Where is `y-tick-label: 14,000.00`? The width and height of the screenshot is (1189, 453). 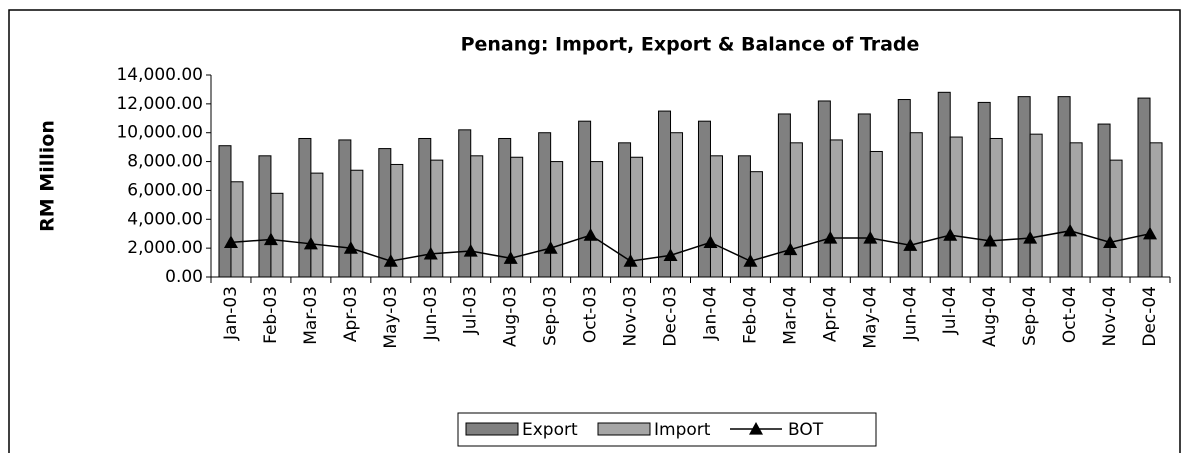 y-tick-label: 14,000.00 is located at coordinates (159, 75).